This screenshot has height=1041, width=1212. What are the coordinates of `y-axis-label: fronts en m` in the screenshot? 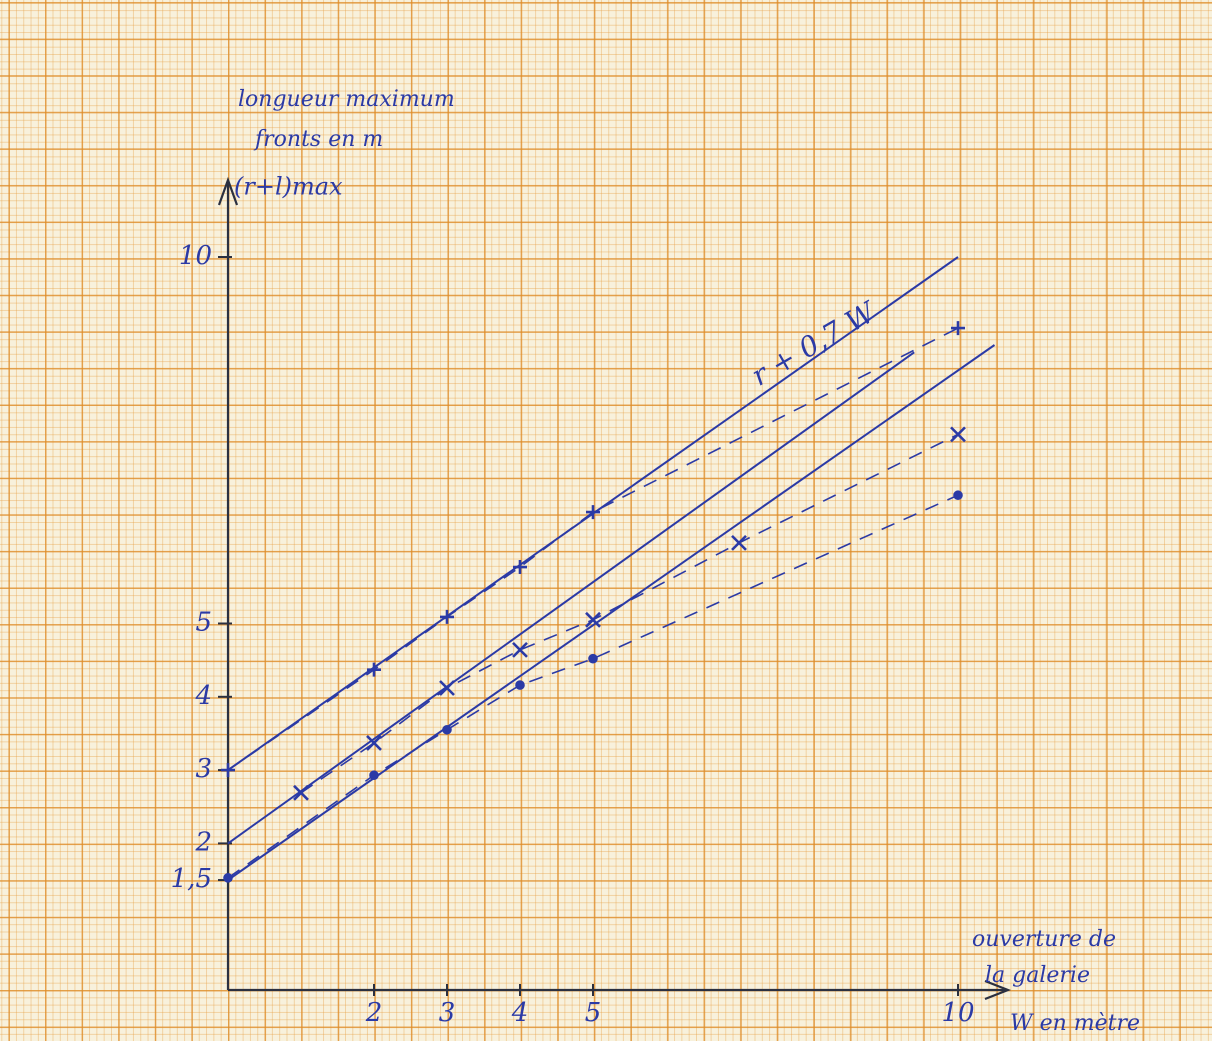 It's located at (318, 139).